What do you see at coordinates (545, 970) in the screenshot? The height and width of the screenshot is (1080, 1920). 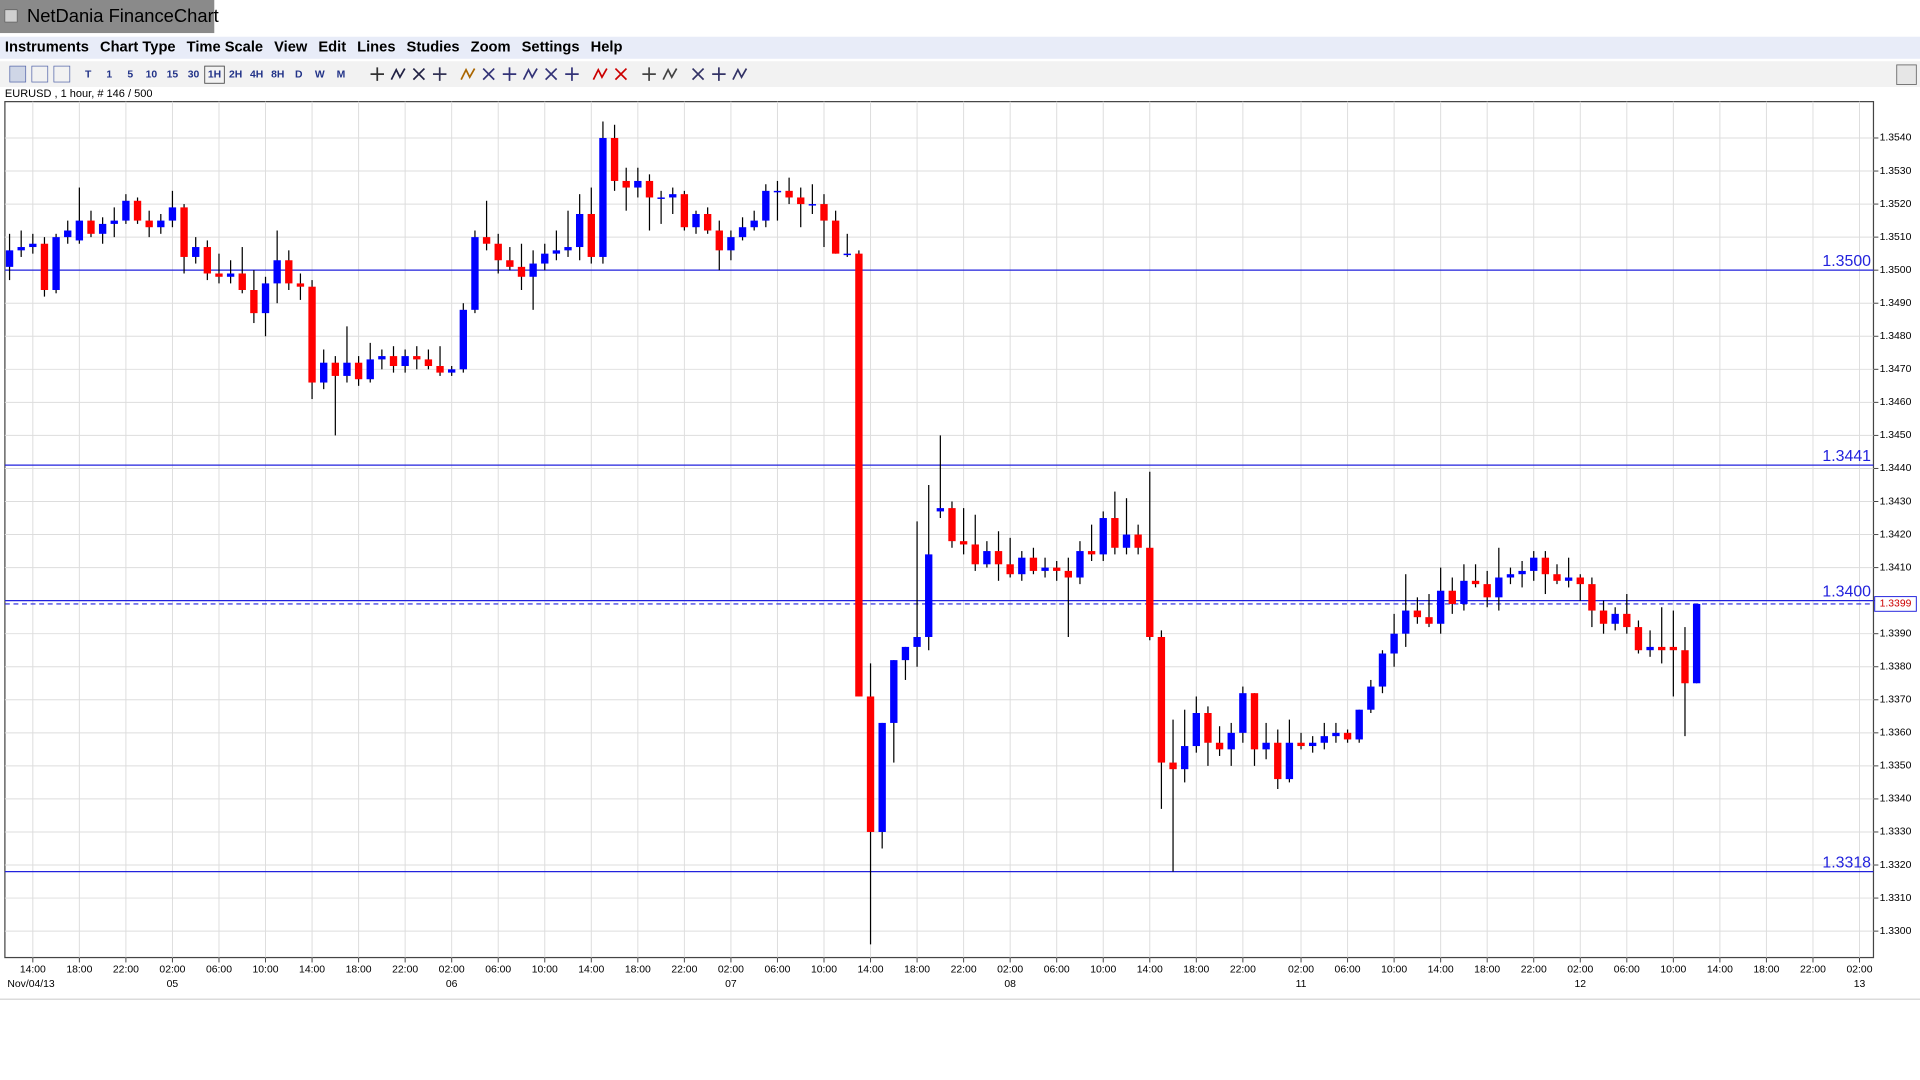 I see `x-tick-label: 10:00` at bounding box center [545, 970].